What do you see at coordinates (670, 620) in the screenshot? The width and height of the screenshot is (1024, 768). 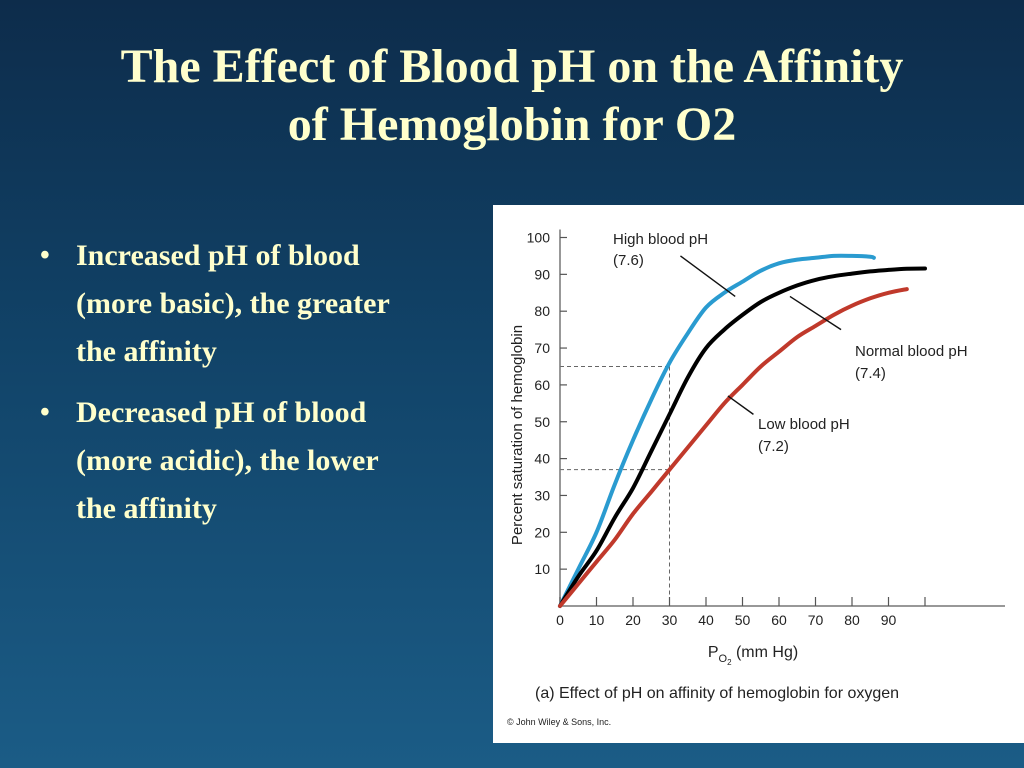 I see `x-tick-label: 30` at bounding box center [670, 620].